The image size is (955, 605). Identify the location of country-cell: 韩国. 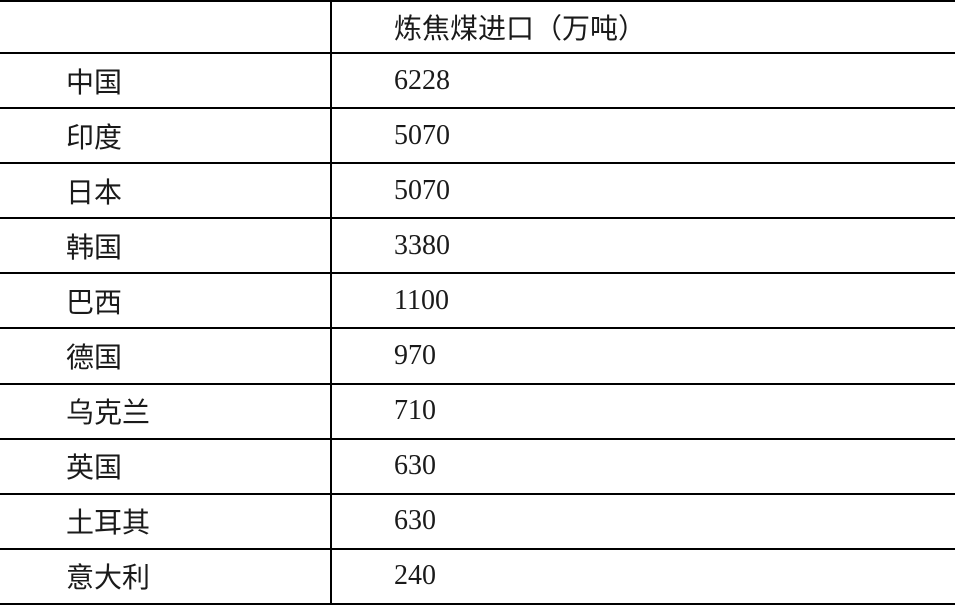
(166, 246).